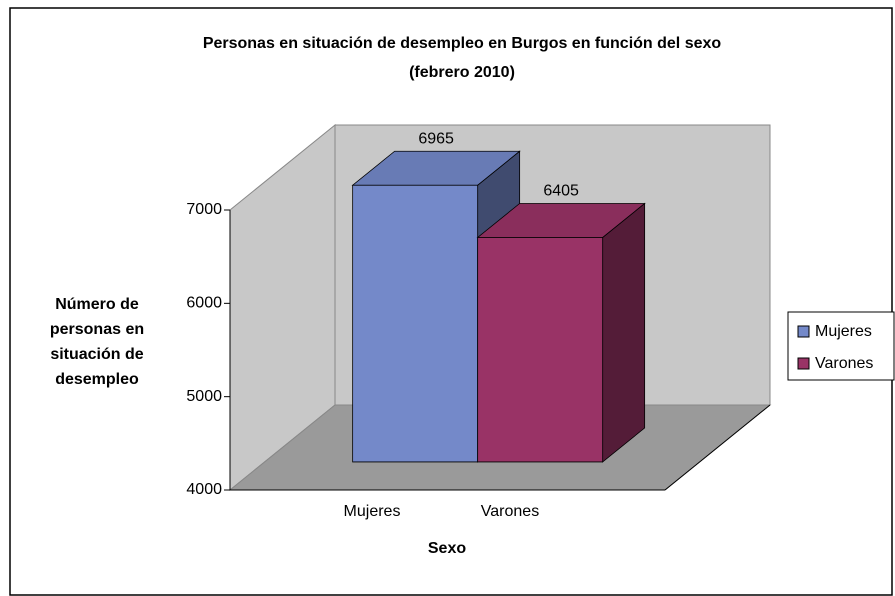  I want to click on y-tick-label: 6000, so click(204, 303).